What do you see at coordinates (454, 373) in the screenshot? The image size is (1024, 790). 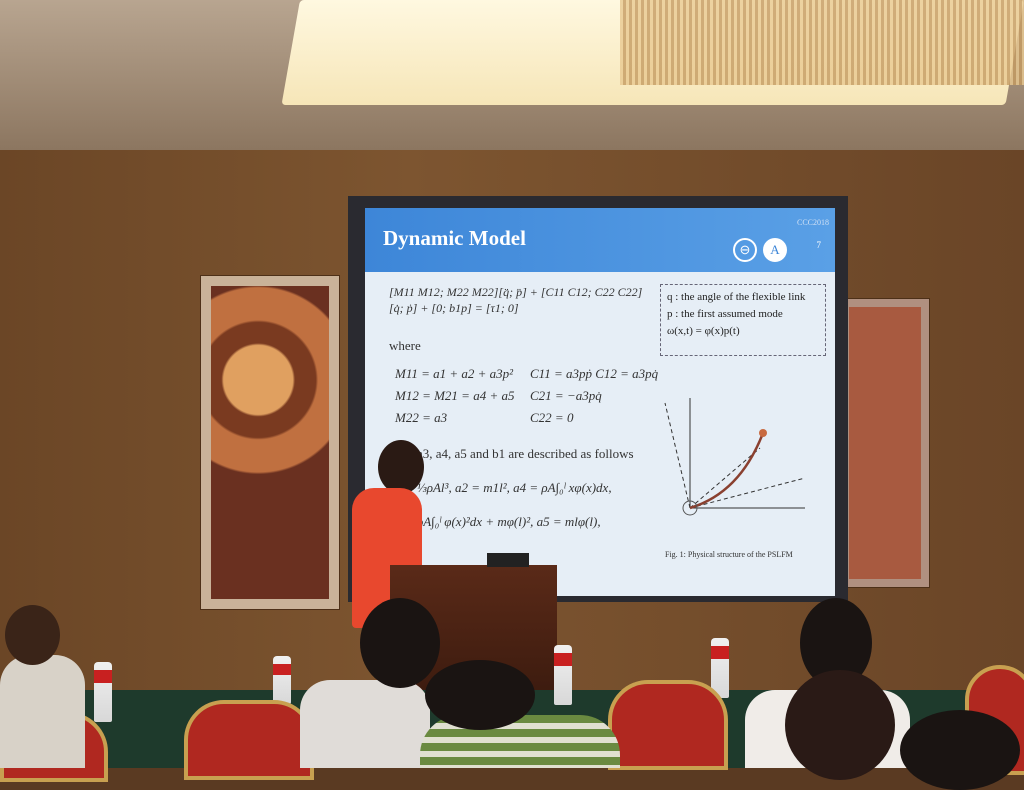 I see `equation: M11 = a1 + a2 + a3p²` at bounding box center [454, 373].